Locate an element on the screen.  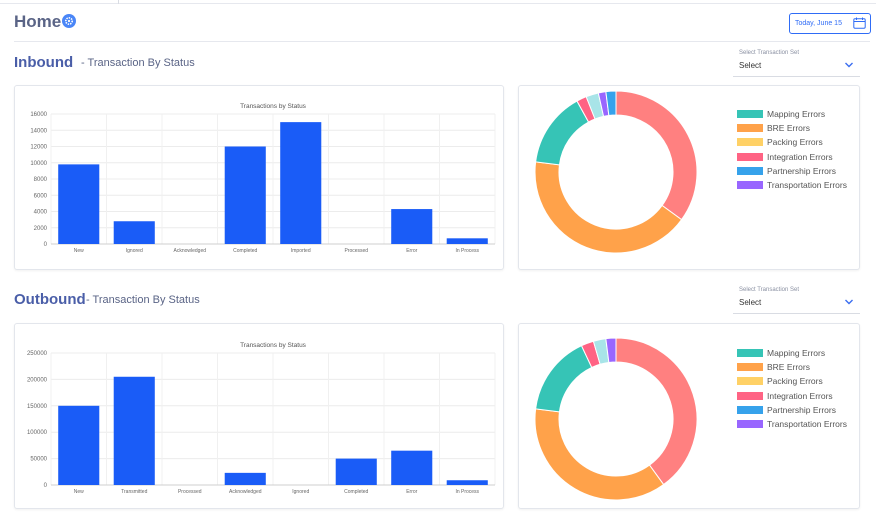
y-tick-label: 6000 is located at coordinates (41, 196).